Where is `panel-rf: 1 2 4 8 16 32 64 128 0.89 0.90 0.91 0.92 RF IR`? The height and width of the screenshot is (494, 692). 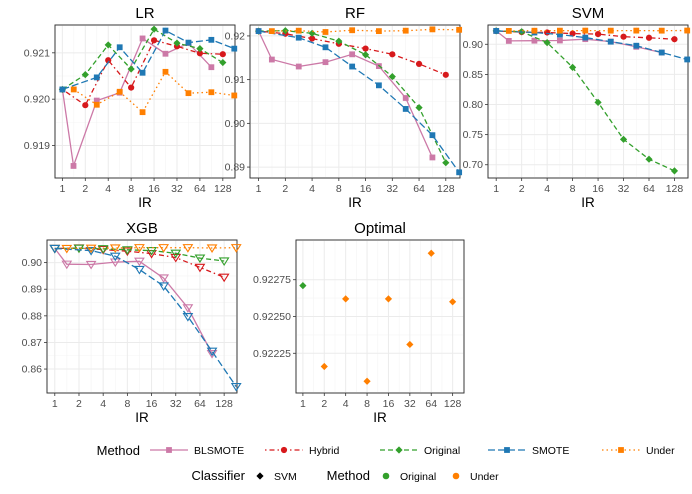
panel-rf: 1 2 4 8 16 32 64 128 0.89 0.90 0.91 0.92 RF IR is located at coordinates (344, 107).